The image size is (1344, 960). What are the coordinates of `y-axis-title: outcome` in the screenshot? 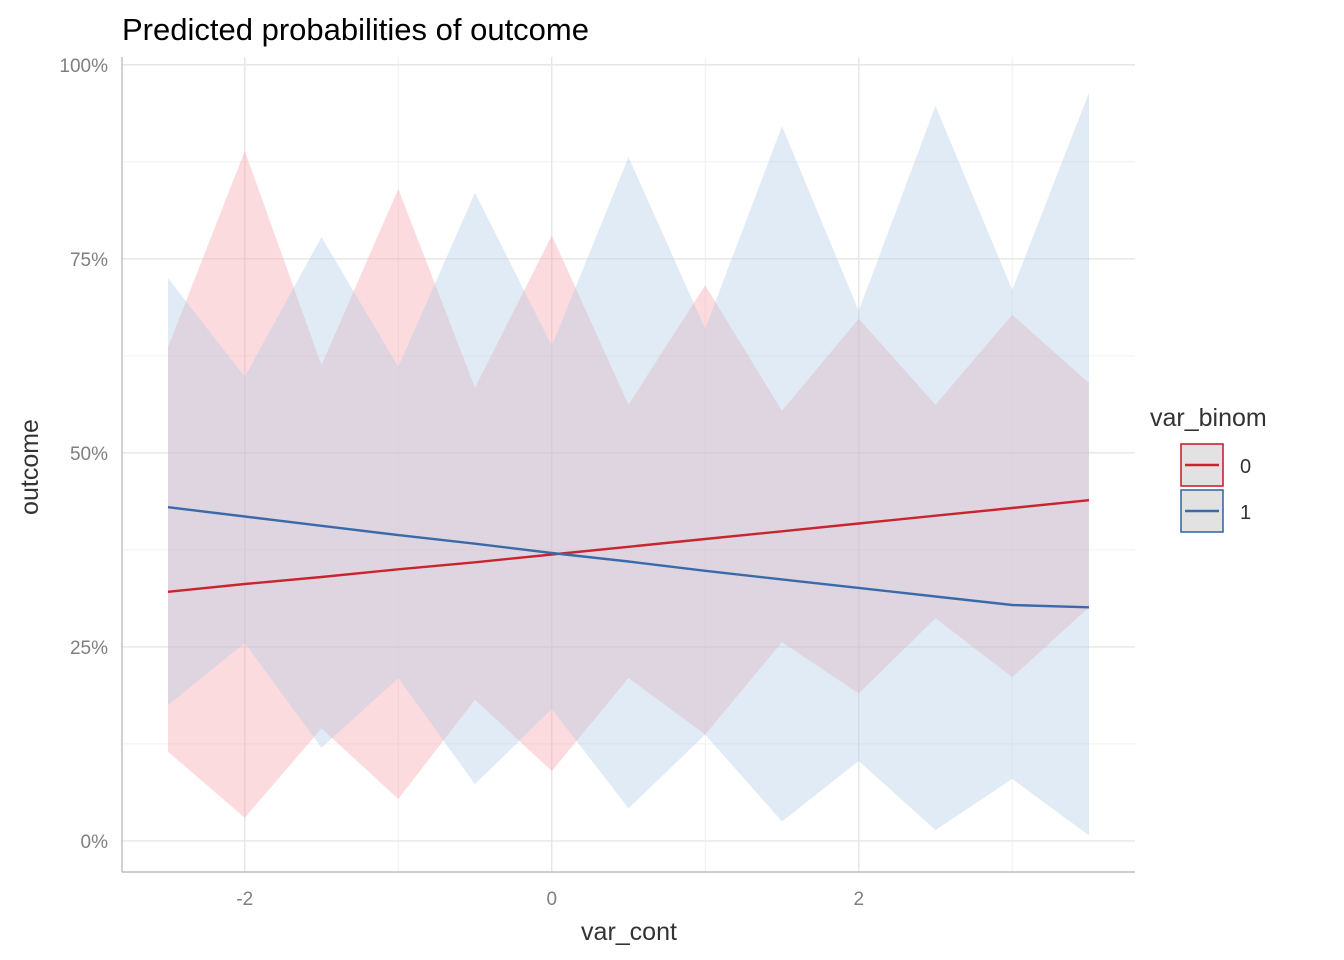 It's located at (30, 467).